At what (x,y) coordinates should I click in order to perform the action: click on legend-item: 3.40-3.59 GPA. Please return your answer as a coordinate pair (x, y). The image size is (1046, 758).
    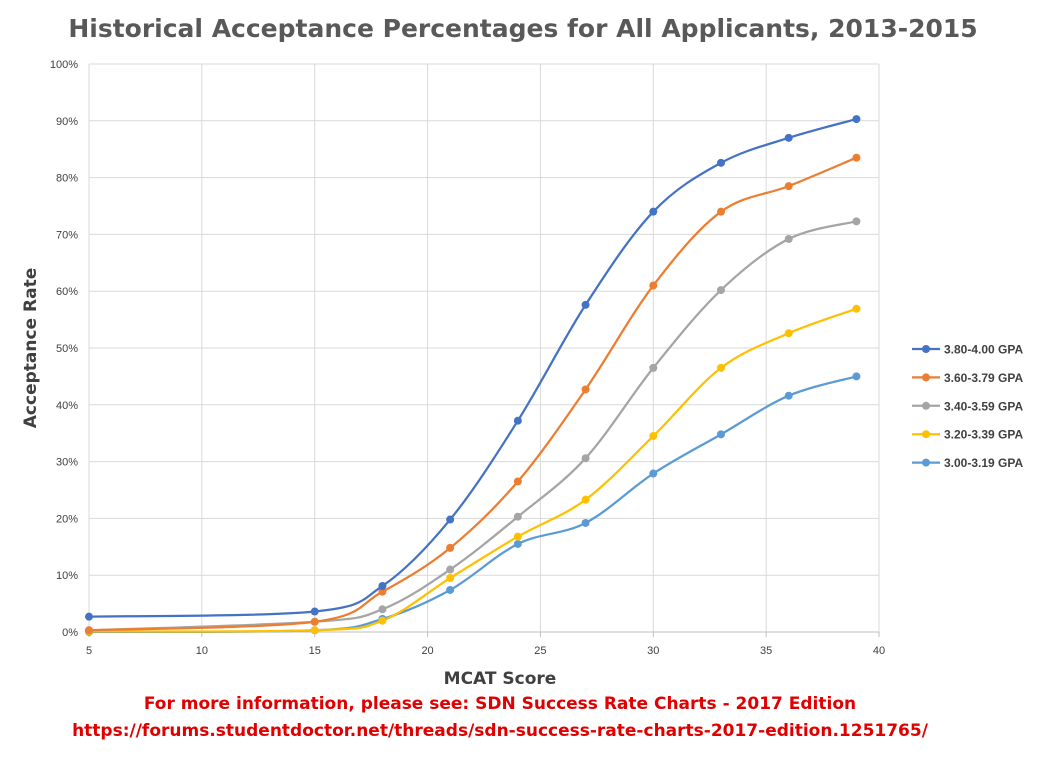
    Looking at the image, I should click on (967, 406).